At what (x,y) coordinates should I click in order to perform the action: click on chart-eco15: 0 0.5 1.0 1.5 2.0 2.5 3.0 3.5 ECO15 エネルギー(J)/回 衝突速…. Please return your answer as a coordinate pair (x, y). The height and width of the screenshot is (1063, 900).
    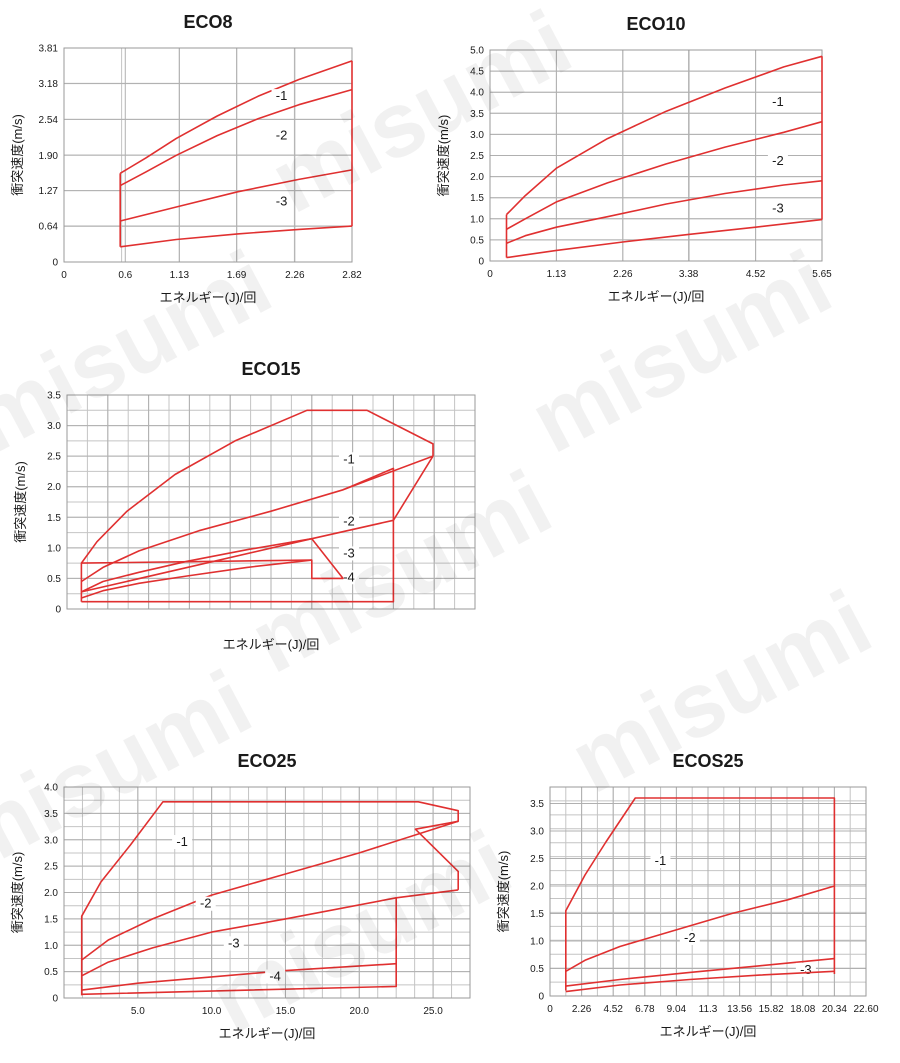
    Looking at the image, I should click on (244, 505).